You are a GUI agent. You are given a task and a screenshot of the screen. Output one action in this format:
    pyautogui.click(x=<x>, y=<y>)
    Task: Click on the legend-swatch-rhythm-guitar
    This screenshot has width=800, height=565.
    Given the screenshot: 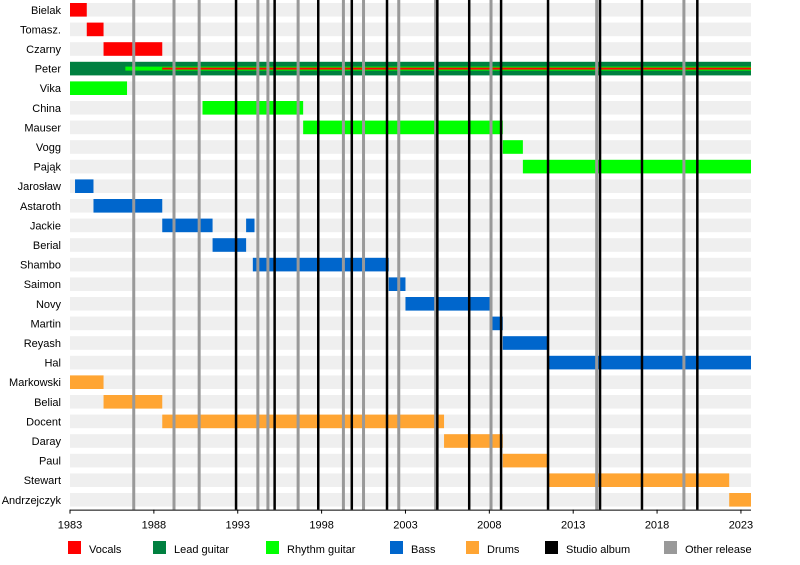 What is the action you would take?
    pyautogui.click(x=272, y=547)
    